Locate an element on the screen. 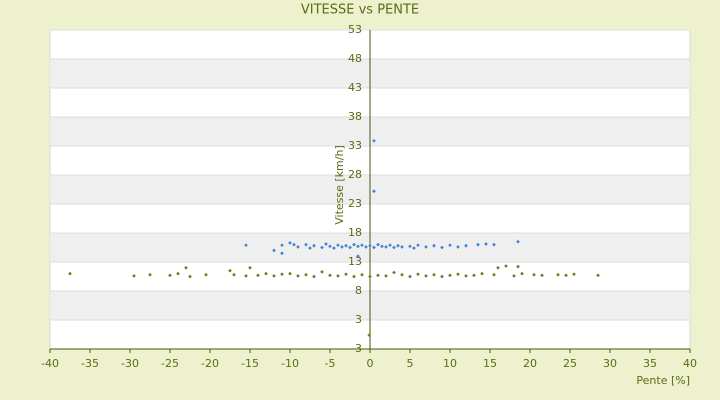  x-tick-label: 35 is located at coordinates (650, 363).